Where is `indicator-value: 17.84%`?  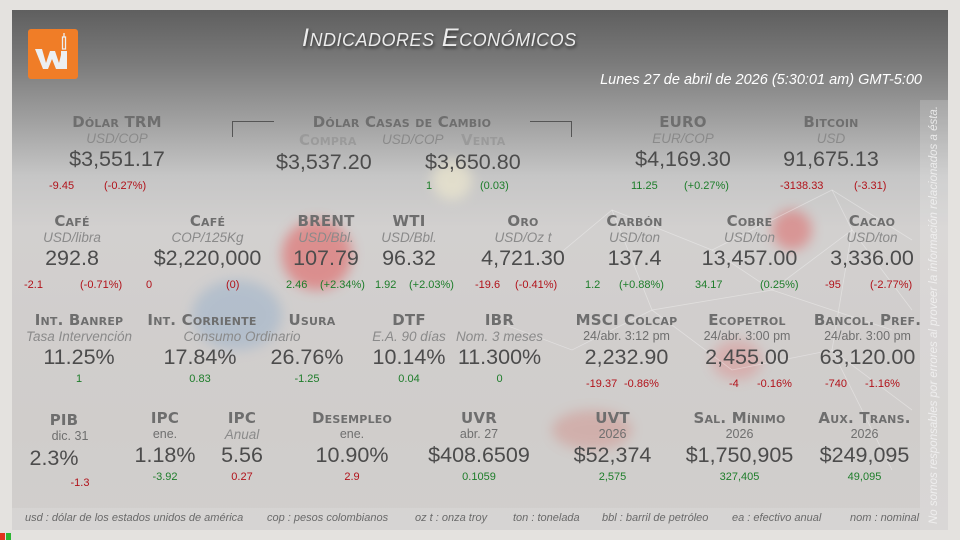 indicator-value: 17.84% is located at coordinates (200, 357).